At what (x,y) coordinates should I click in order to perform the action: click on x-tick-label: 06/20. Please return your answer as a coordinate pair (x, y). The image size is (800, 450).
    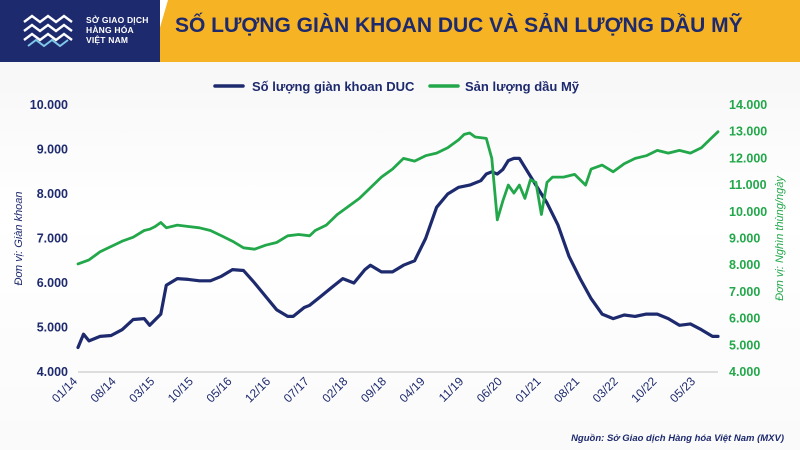
    Looking at the image, I should click on (489, 389).